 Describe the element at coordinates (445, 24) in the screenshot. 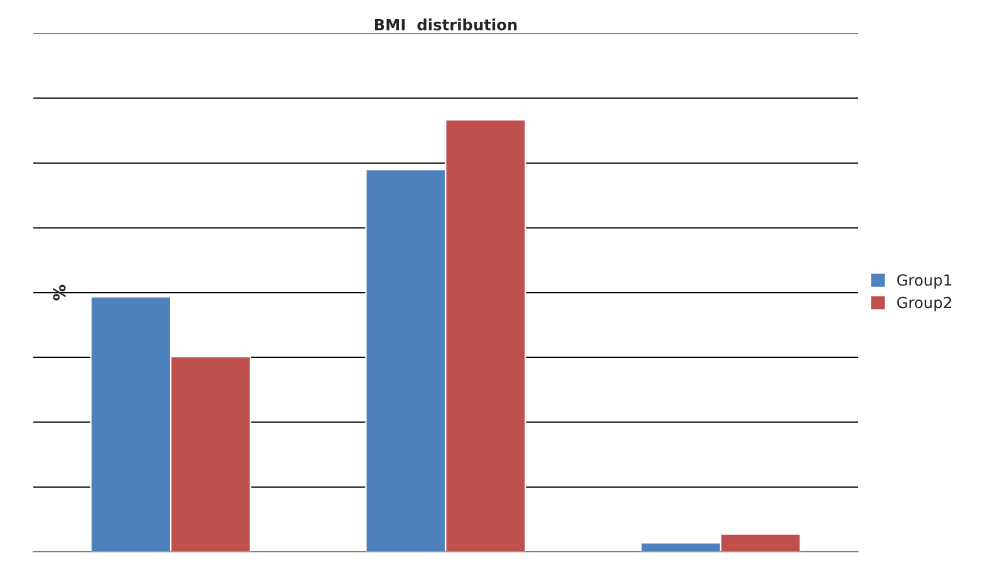

I see `chart-title: BMI distribution` at that location.